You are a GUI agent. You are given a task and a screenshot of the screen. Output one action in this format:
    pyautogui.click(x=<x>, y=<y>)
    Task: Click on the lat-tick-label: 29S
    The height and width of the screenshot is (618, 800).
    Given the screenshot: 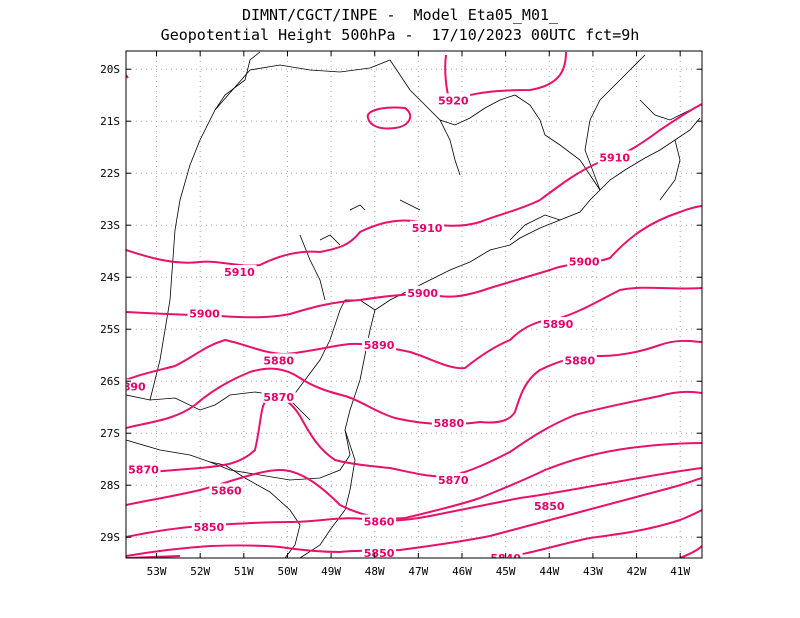 What is the action you would take?
    pyautogui.click(x=110, y=537)
    